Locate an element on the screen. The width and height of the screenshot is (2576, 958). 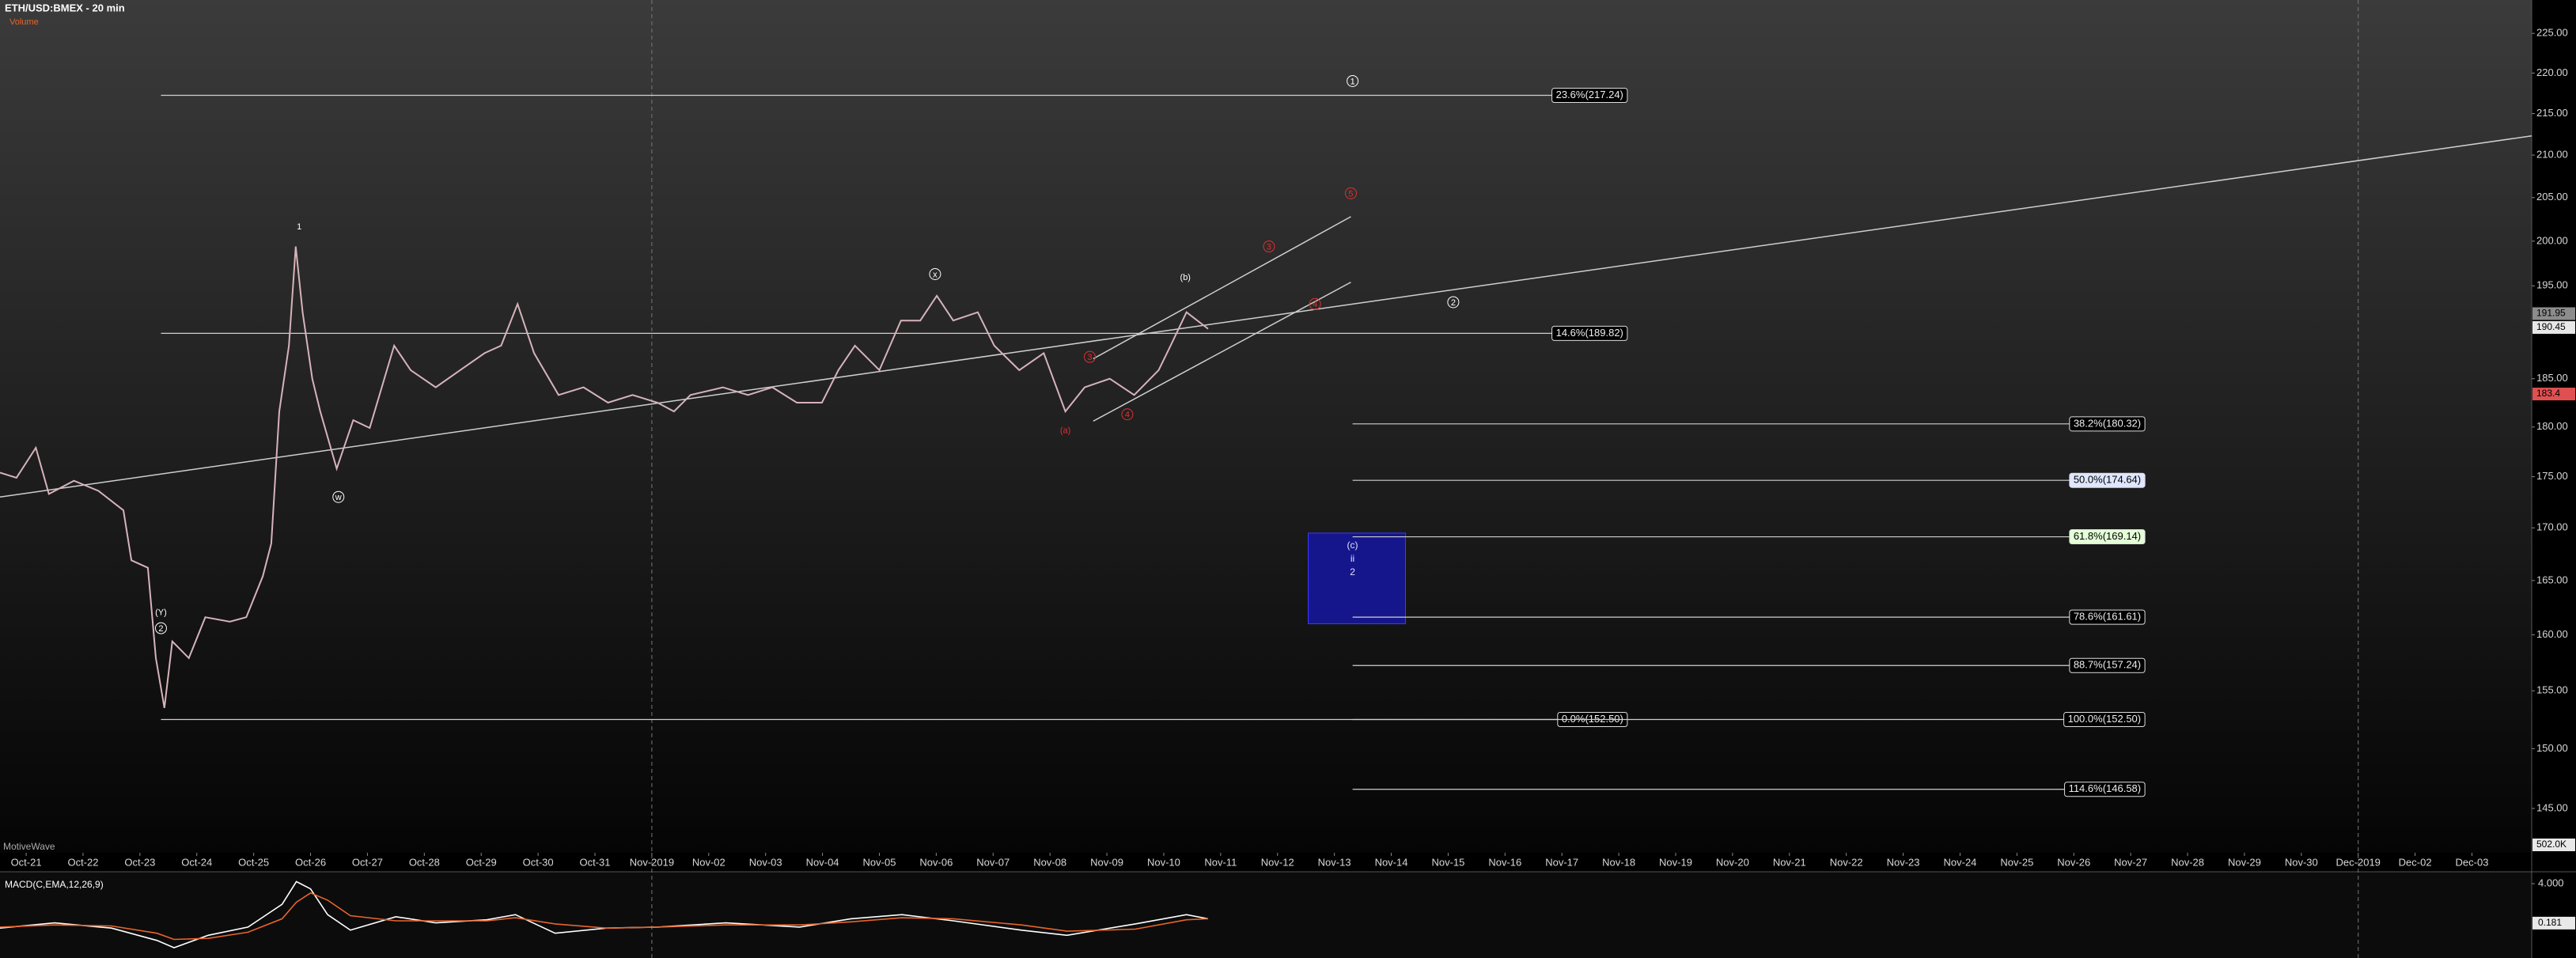
x-tick-label: Dec-02 is located at coordinates (2415, 862).